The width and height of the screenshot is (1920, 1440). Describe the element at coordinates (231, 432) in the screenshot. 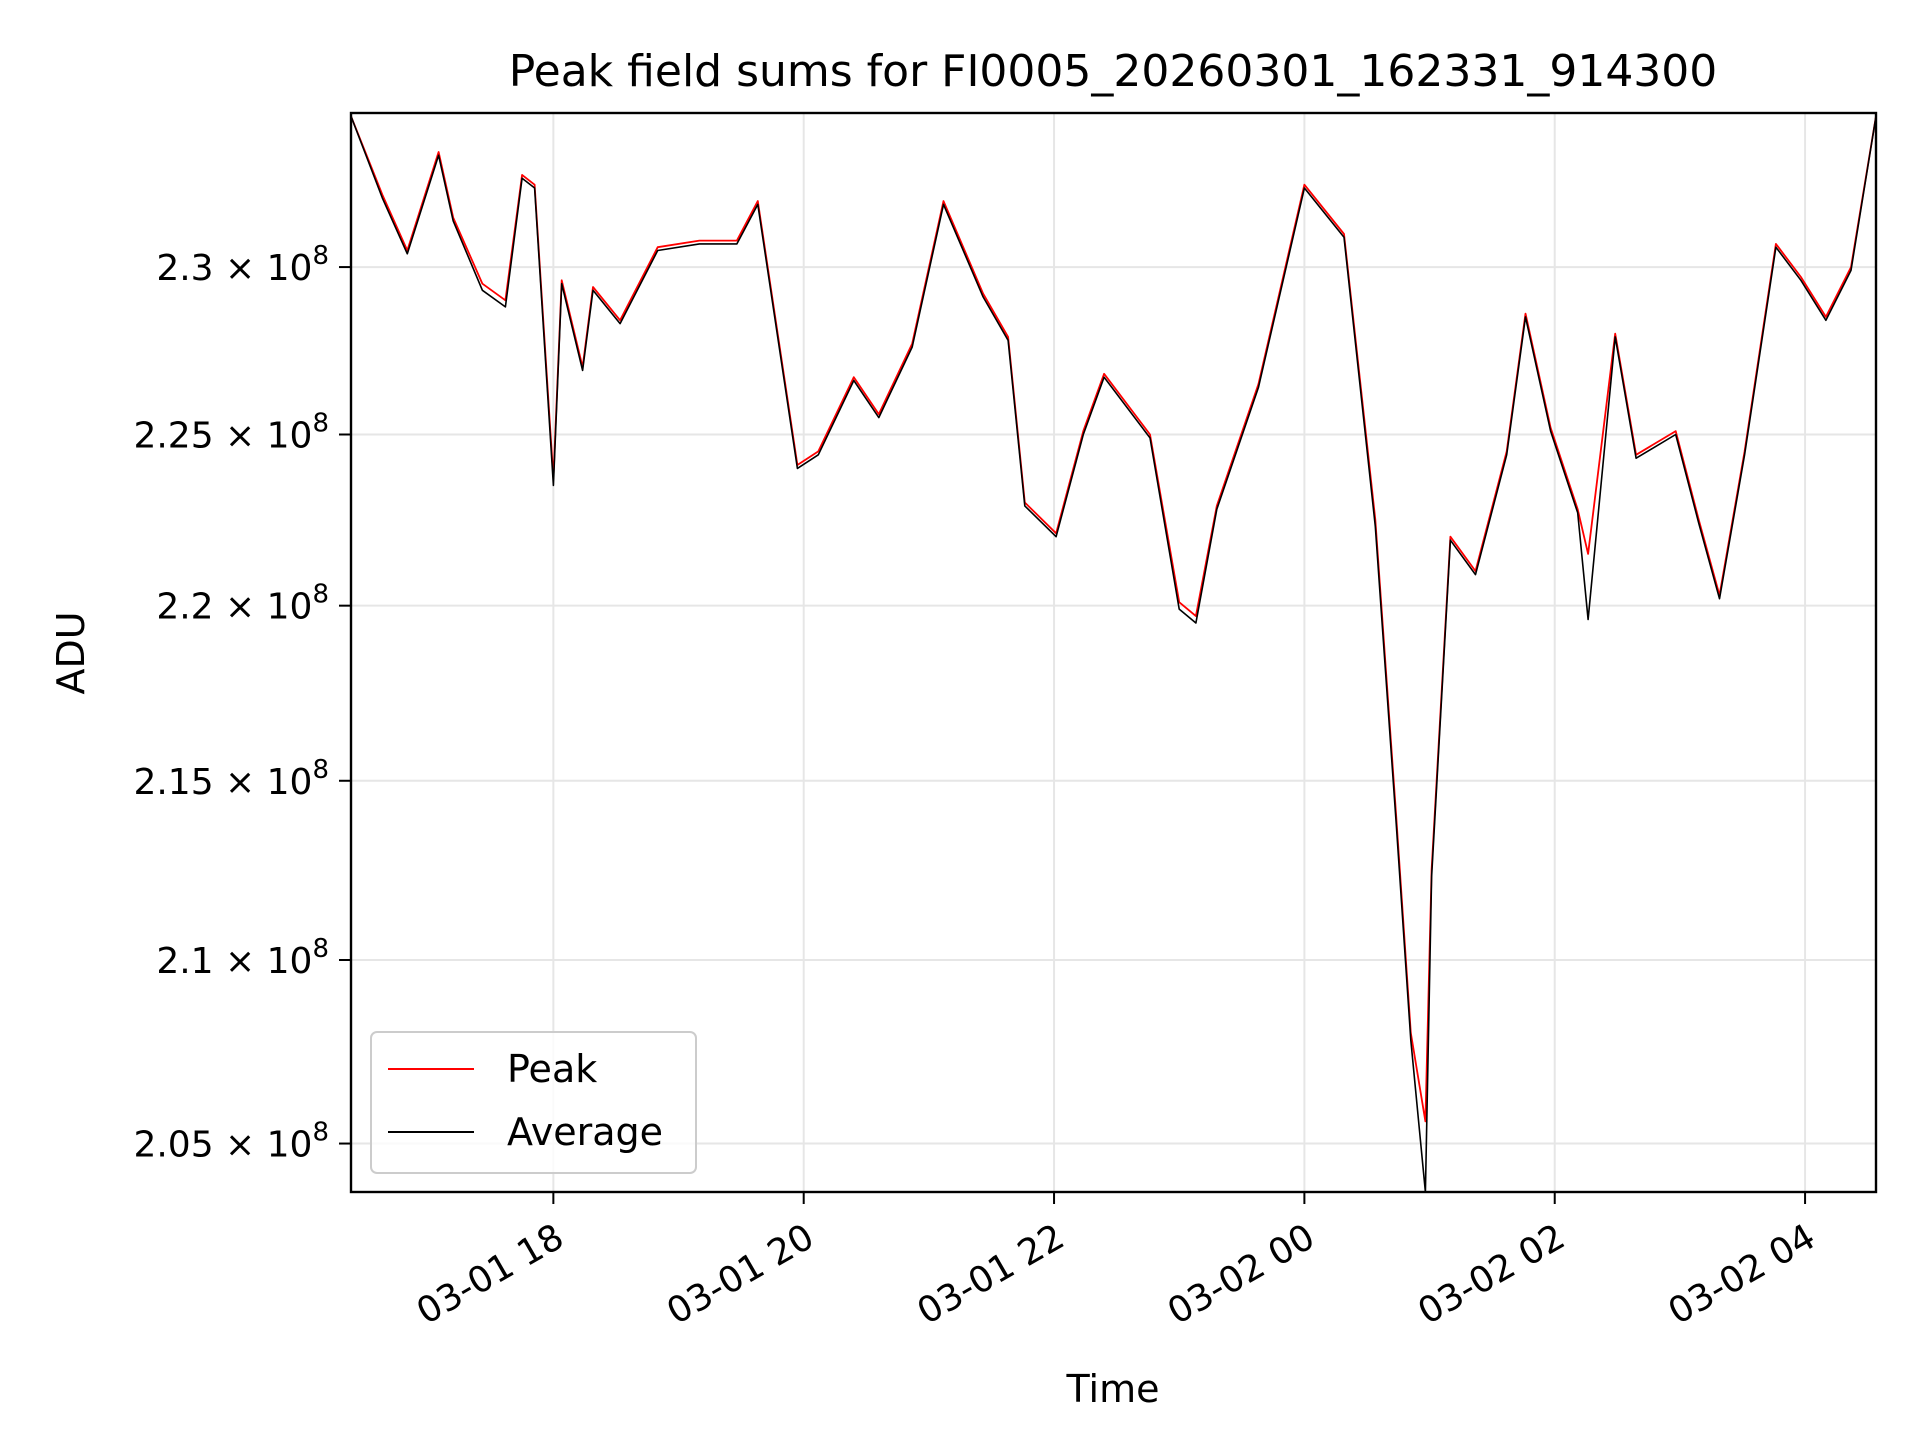

I see `y-tick-label-4: 2.25 × 108` at that location.